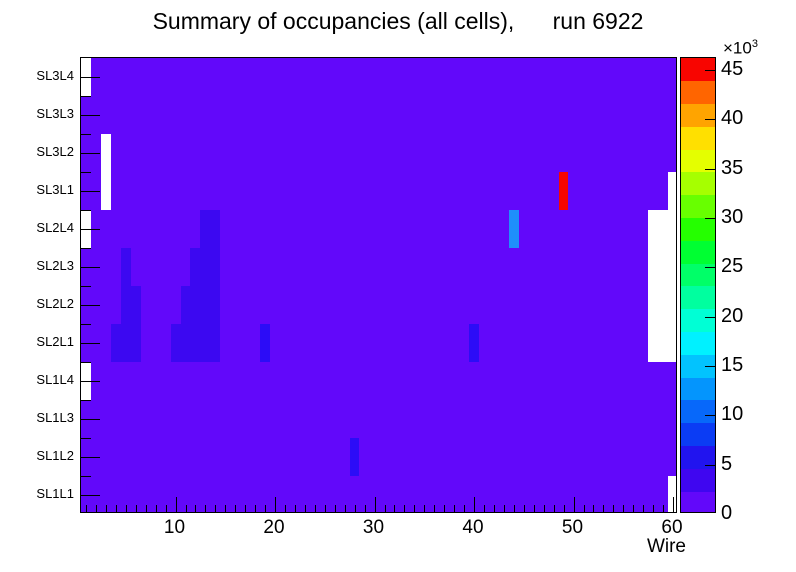  I want to click on x-tick-label: 20, so click(274, 527).